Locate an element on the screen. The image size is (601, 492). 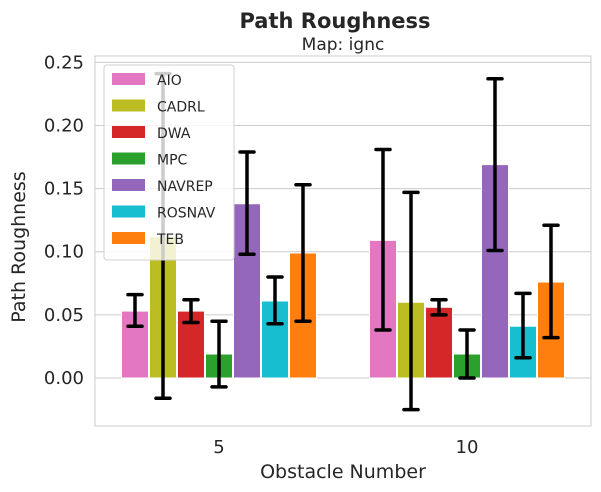
y-tick-label: 0.25 is located at coordinates (64, 62).